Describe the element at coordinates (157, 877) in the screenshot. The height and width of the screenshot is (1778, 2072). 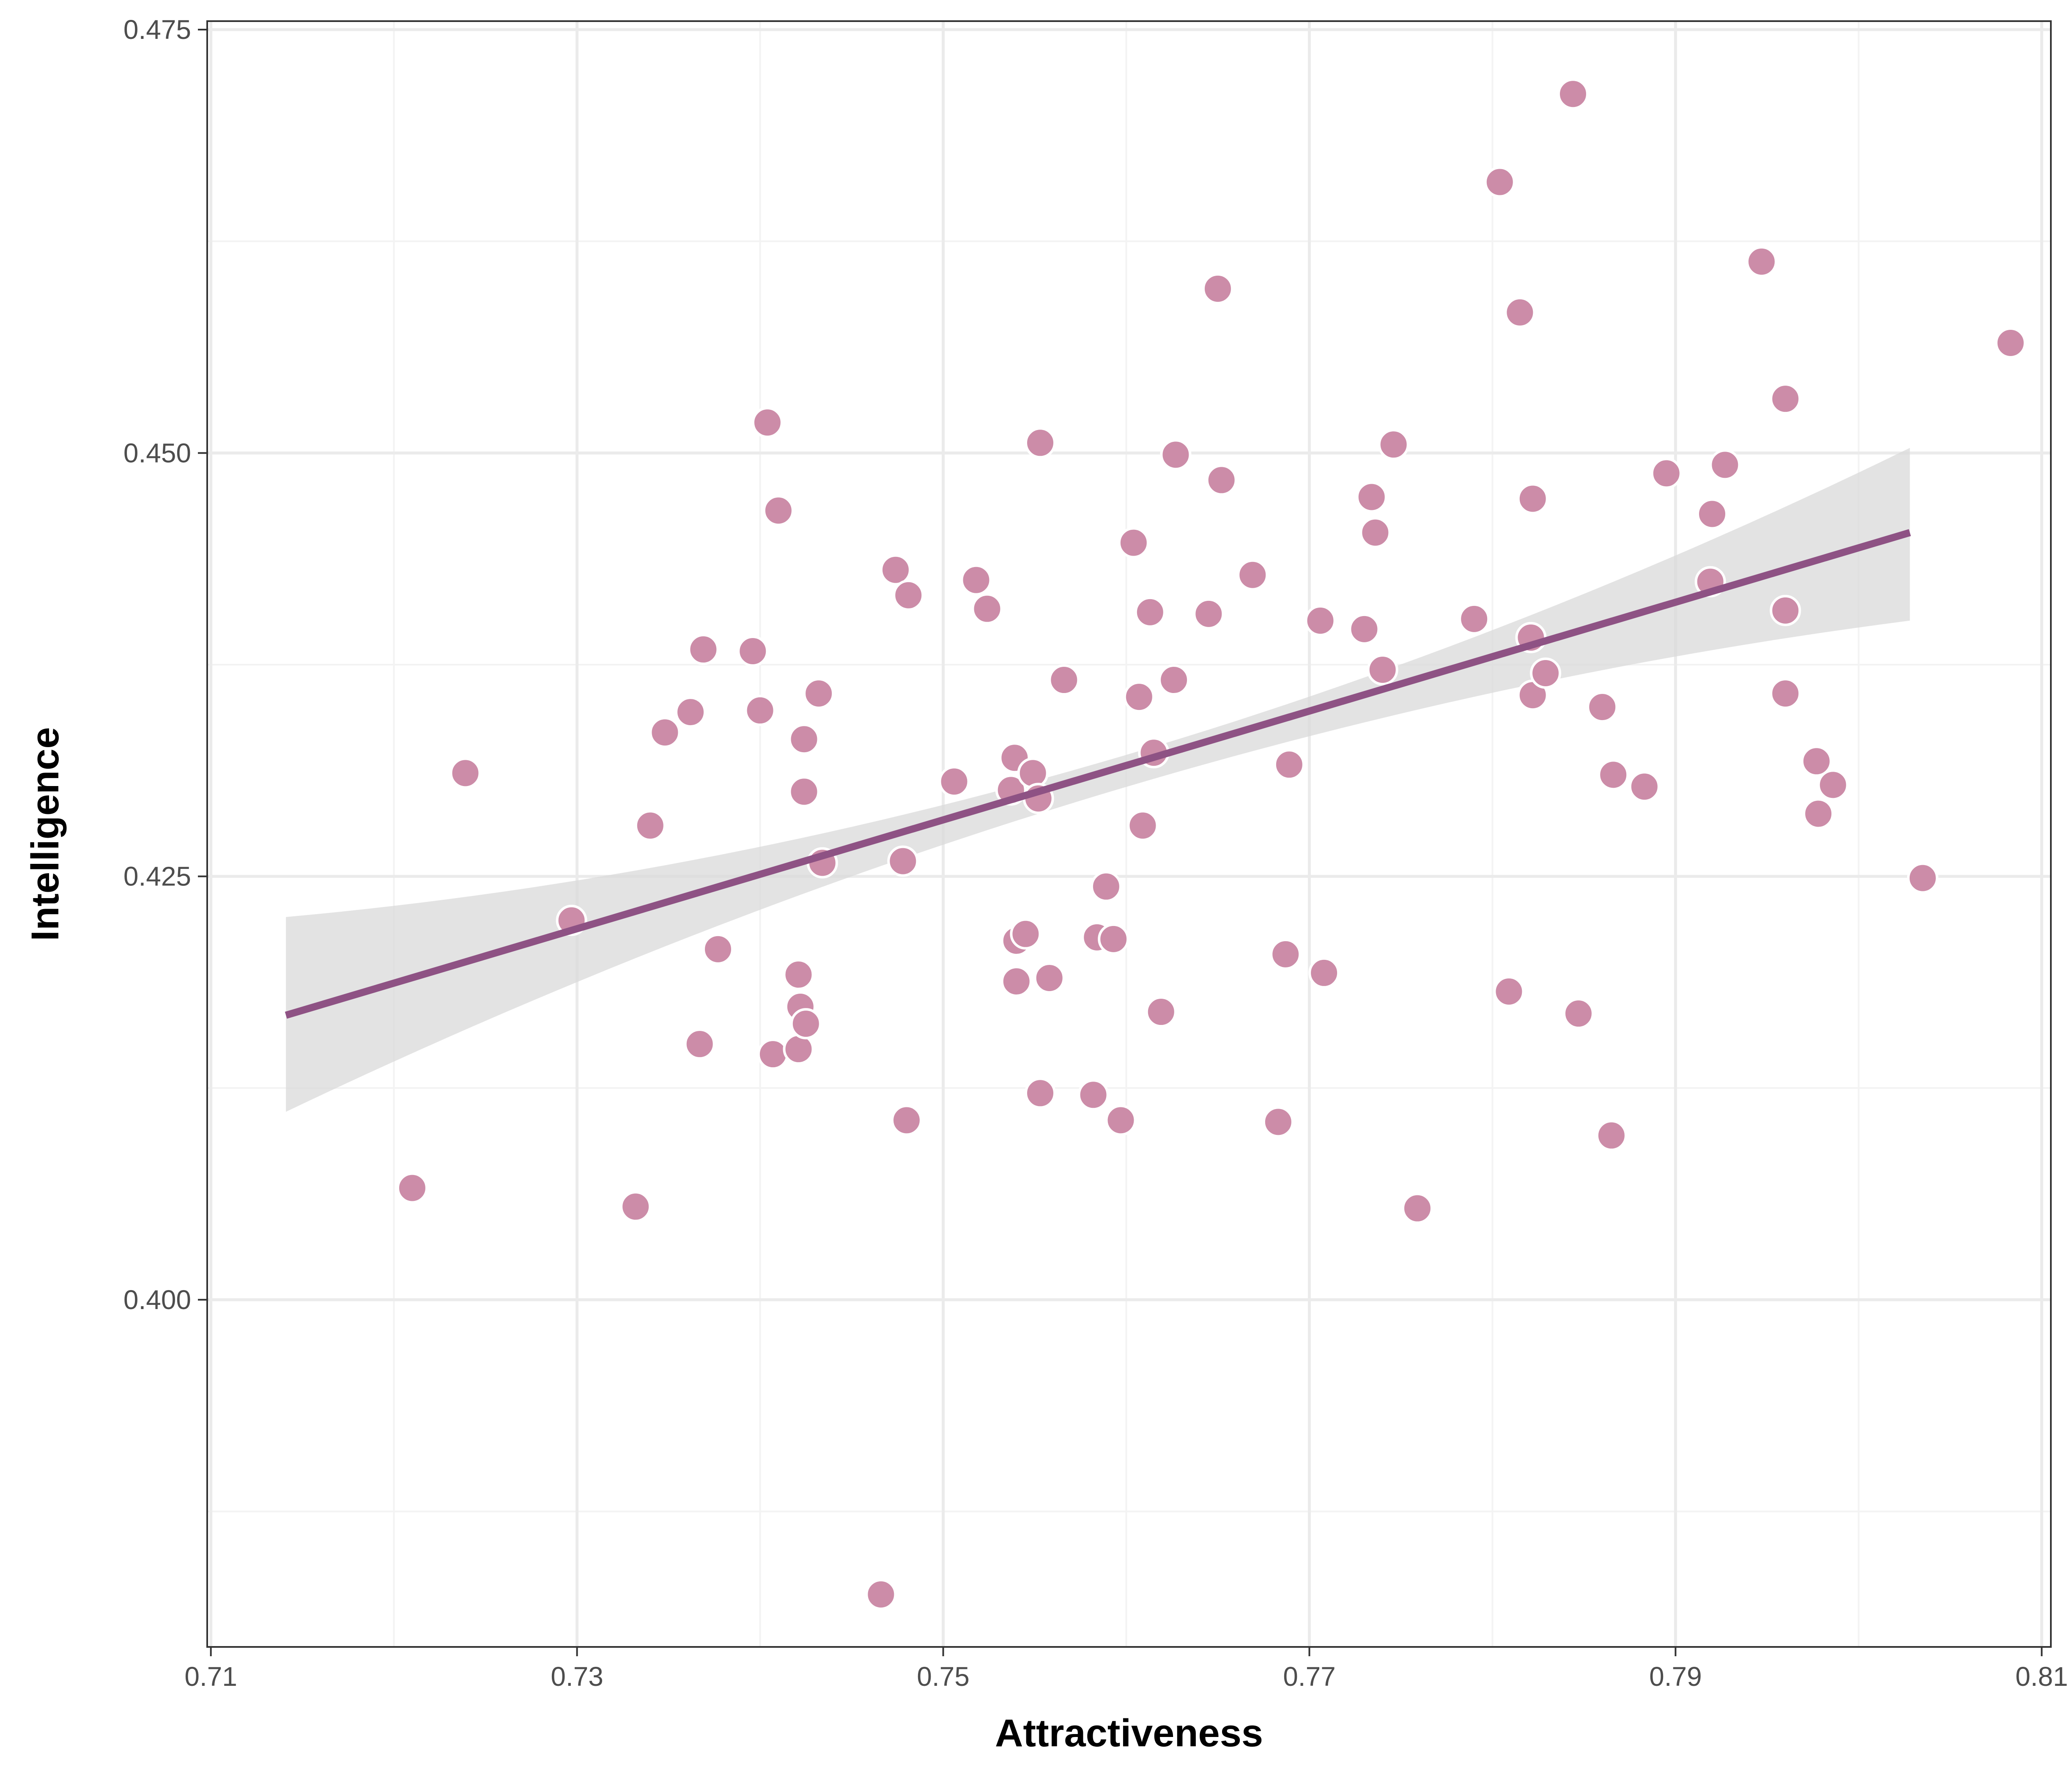
I see `y-tick-label: 0.425` at that location.